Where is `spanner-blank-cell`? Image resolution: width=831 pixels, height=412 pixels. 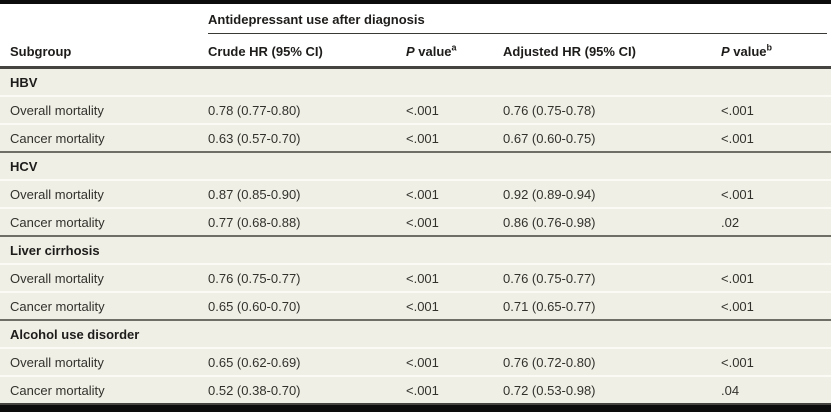 spanner-blank-cell is located at coordinates (99, 19).